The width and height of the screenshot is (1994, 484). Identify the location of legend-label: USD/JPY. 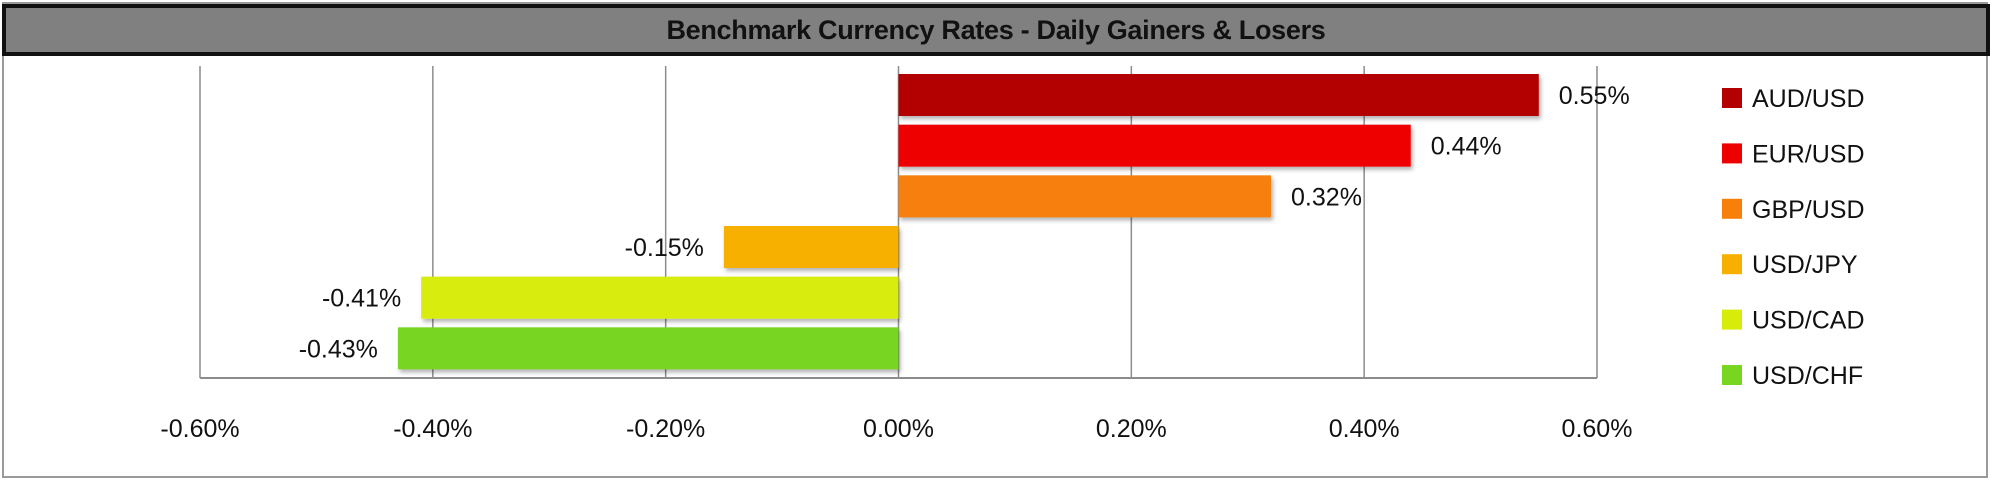
(1805, 265).